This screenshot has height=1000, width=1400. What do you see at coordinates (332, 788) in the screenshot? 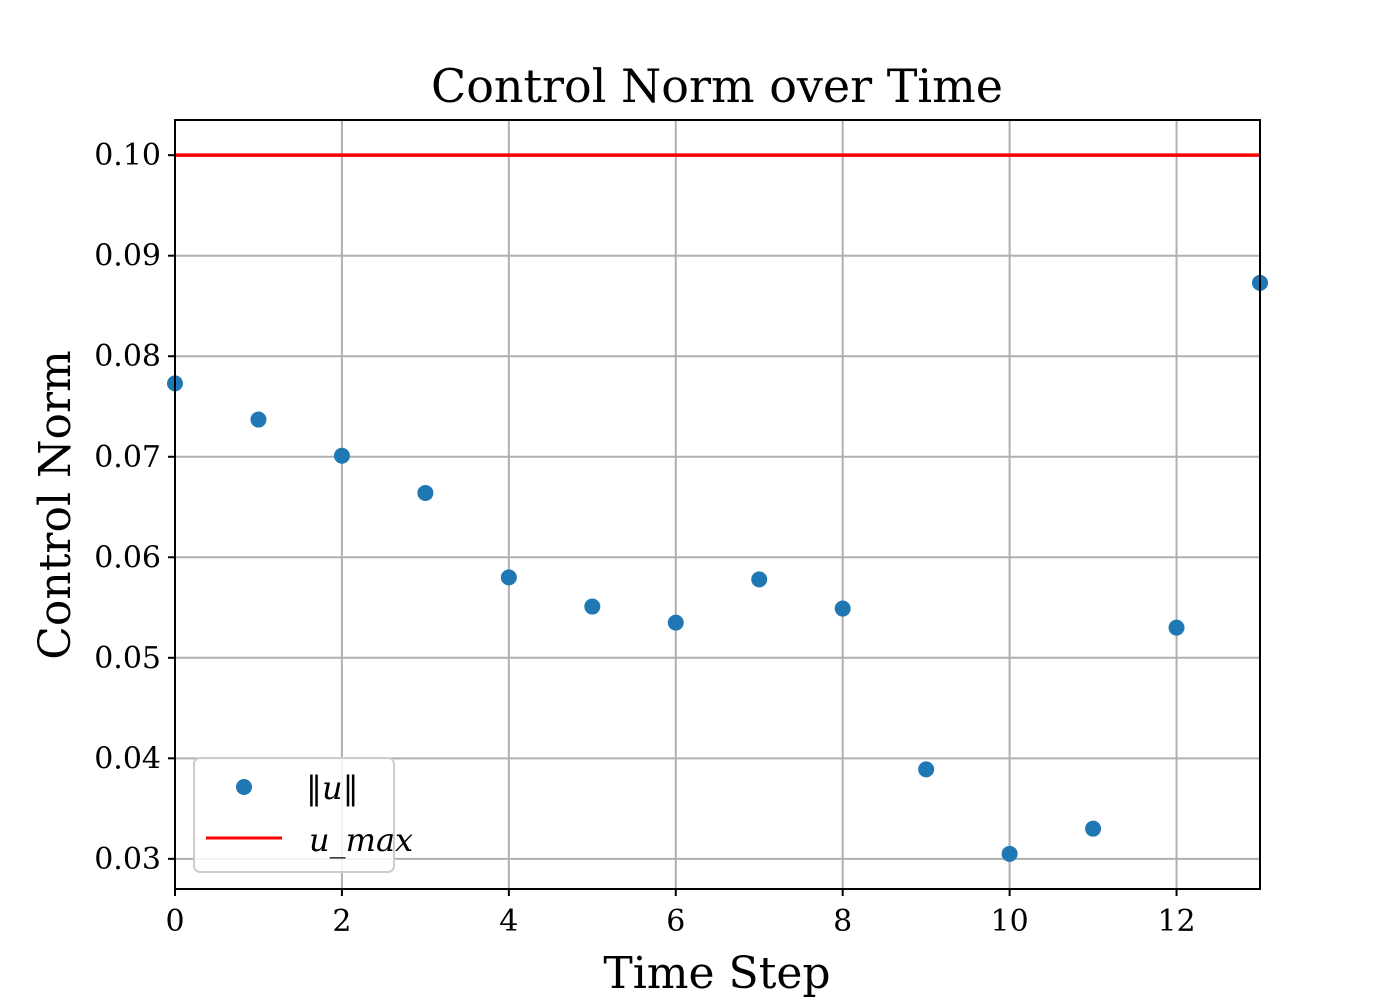
I see `legend-label-u-norm: ‖u‖` at bounding box center [332, 788].